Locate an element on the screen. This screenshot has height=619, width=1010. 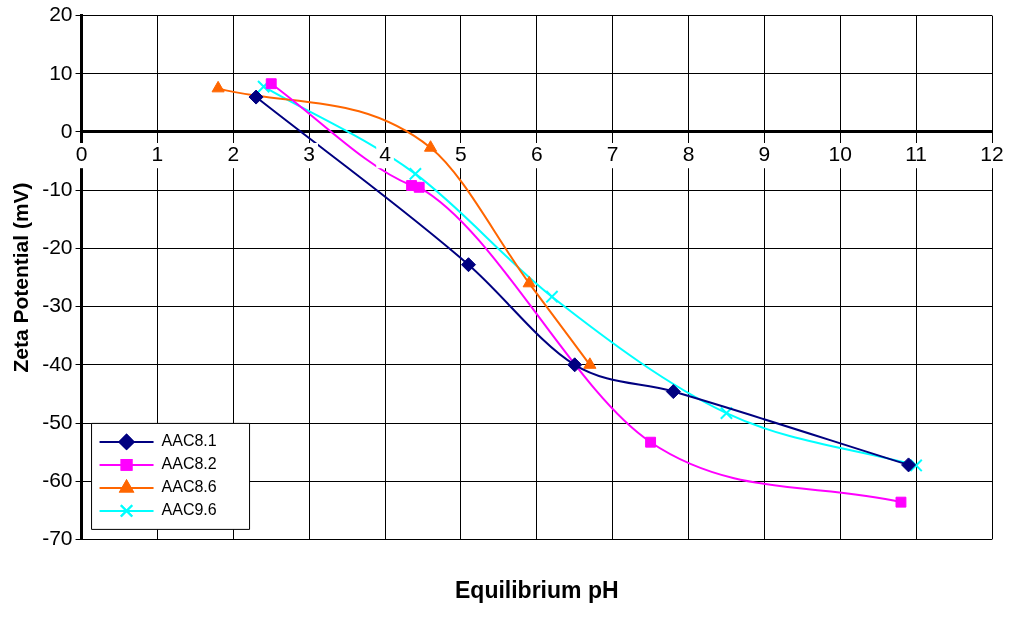
x-tick-label: 1 is located at coordinates (157, 154).